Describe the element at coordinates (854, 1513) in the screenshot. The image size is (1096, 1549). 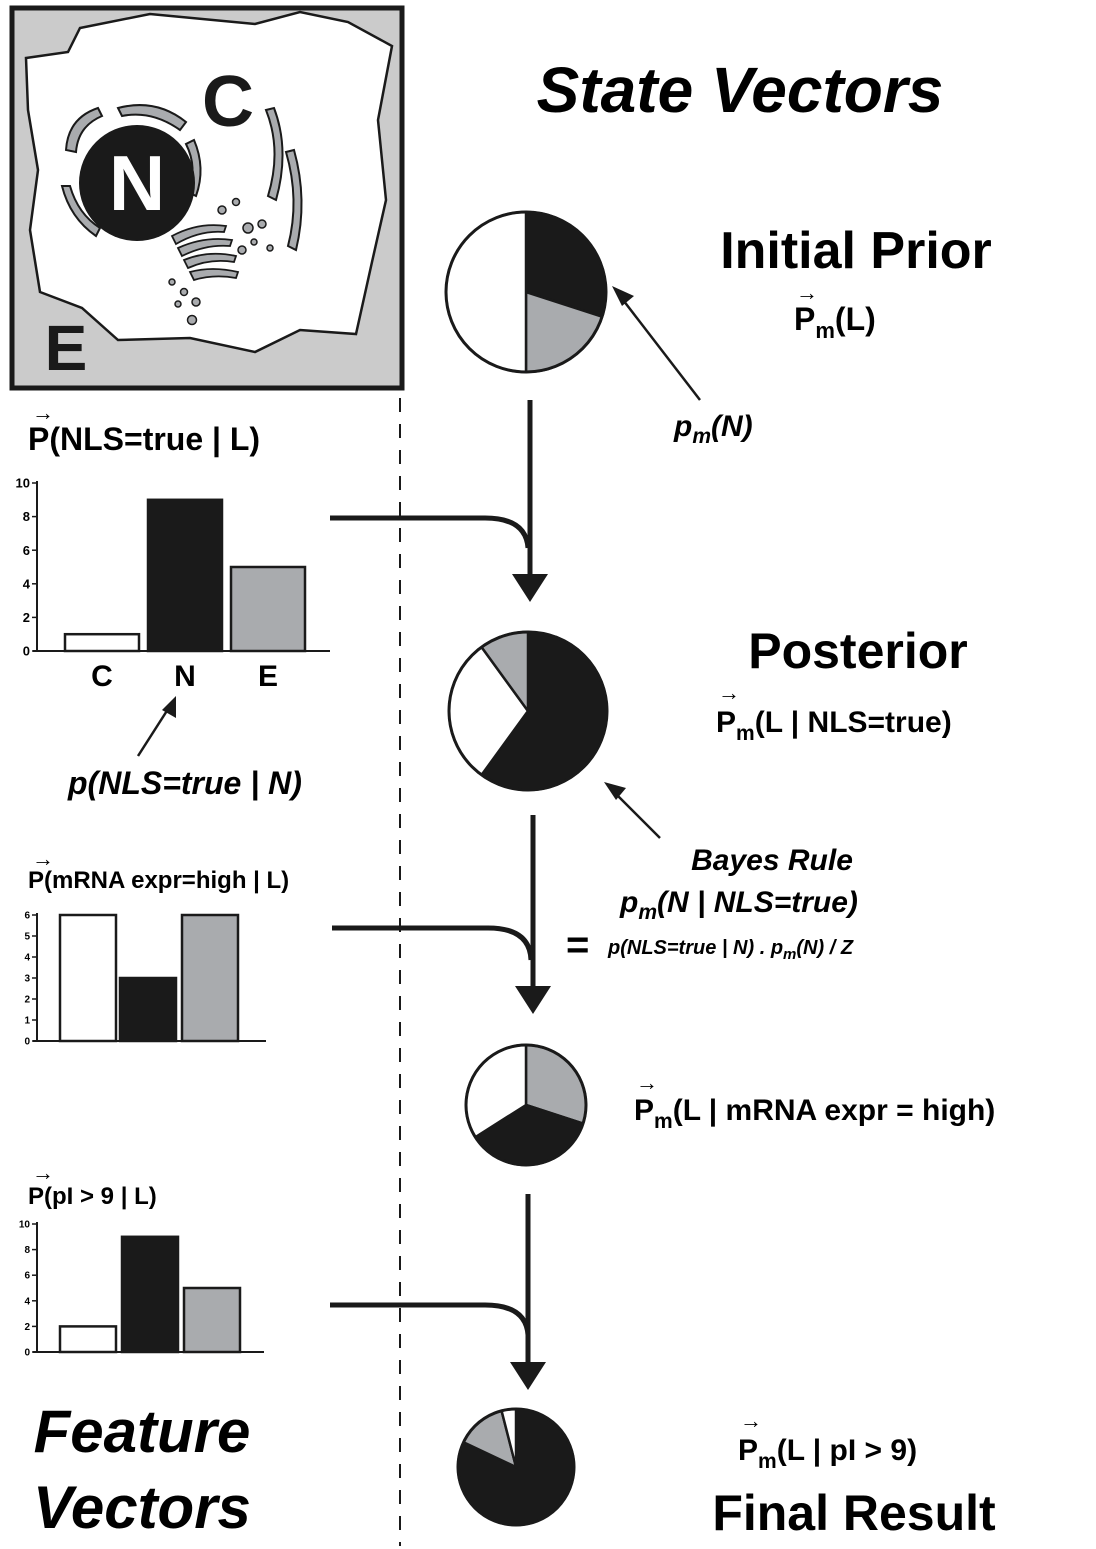
I see `final-result-heading: Final Result` at that location.